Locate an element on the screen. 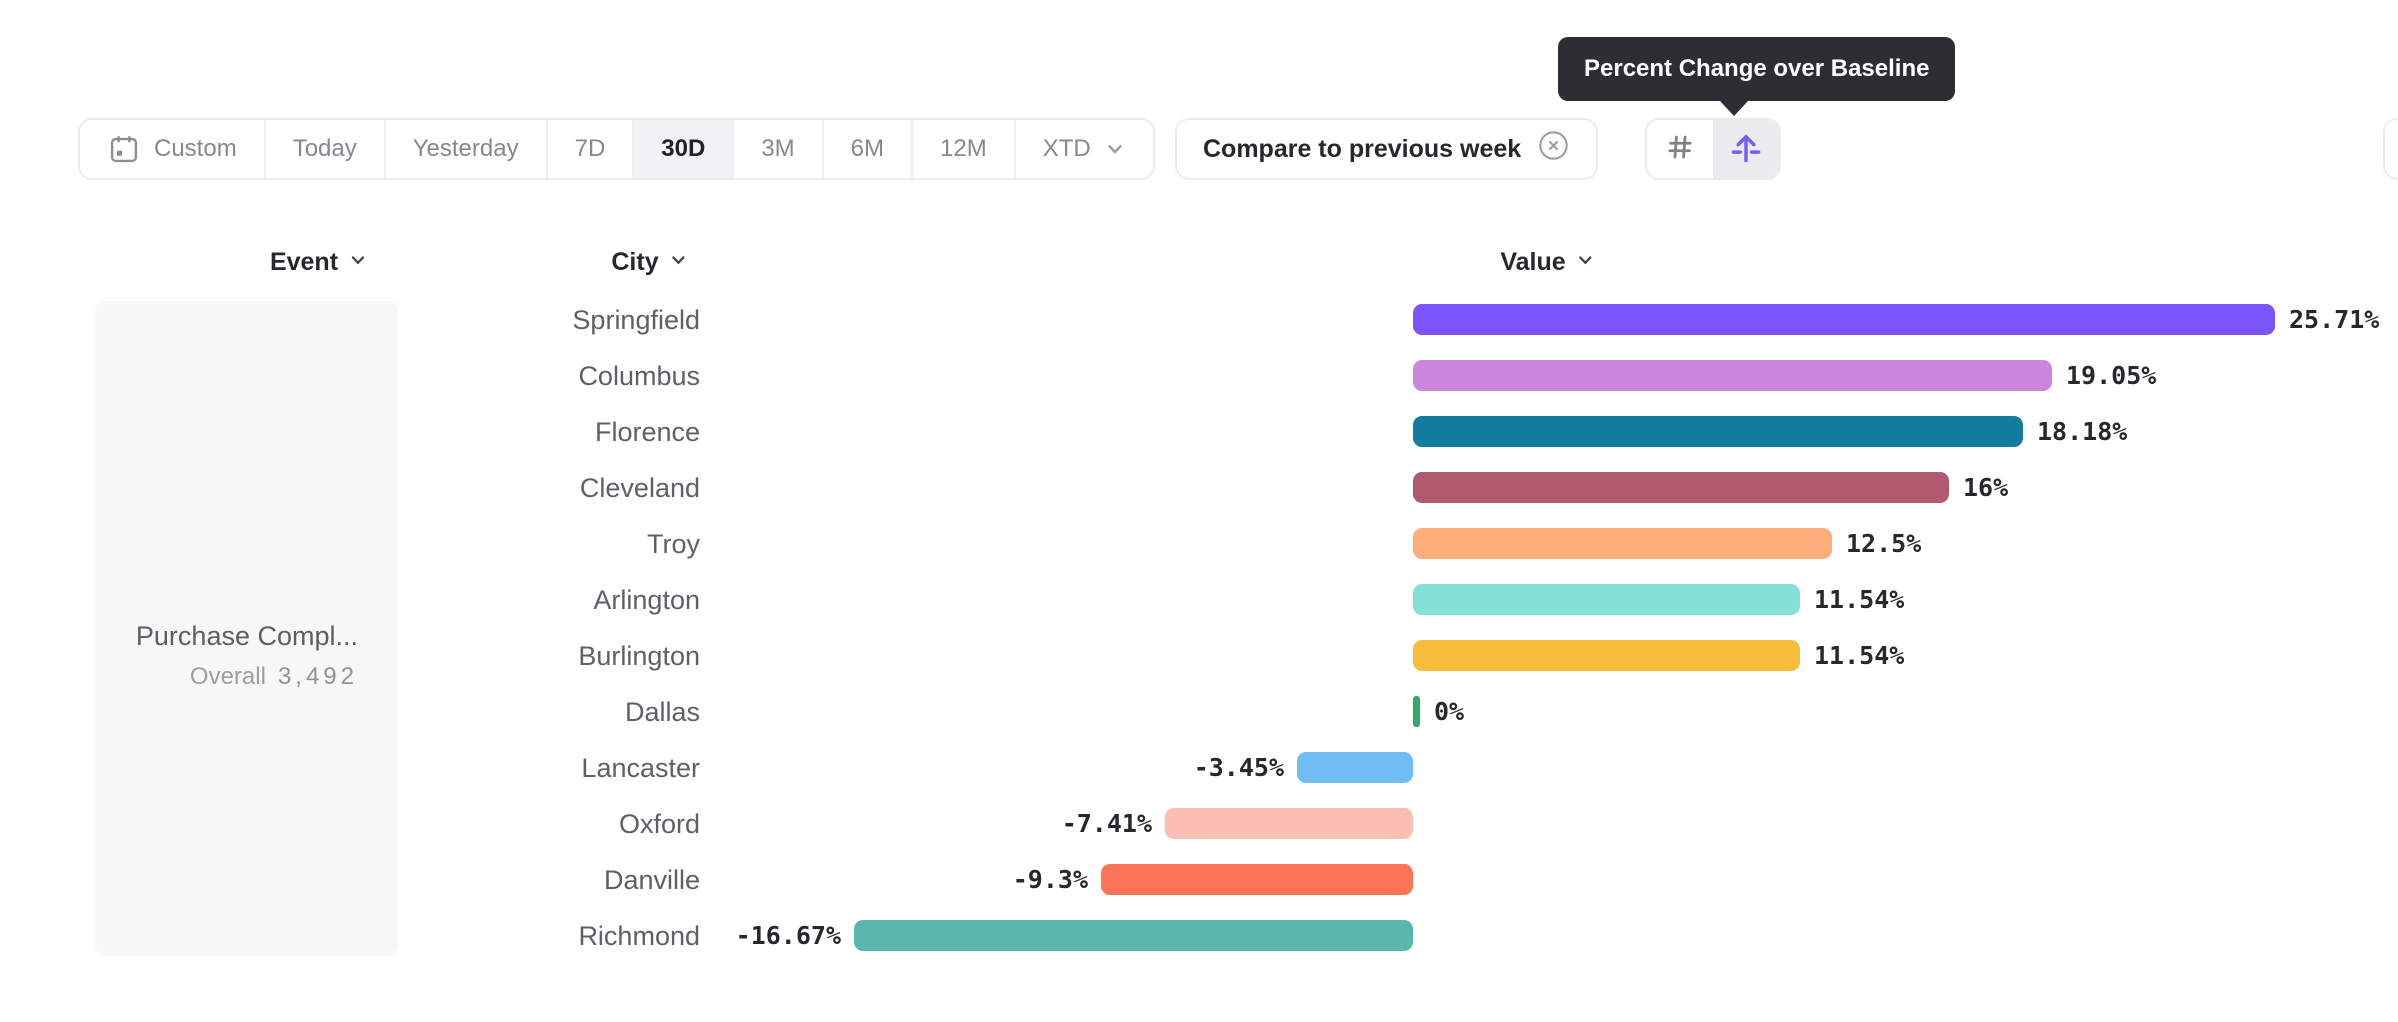  date-range-custom: Custom is located at coordinates (173, 149).